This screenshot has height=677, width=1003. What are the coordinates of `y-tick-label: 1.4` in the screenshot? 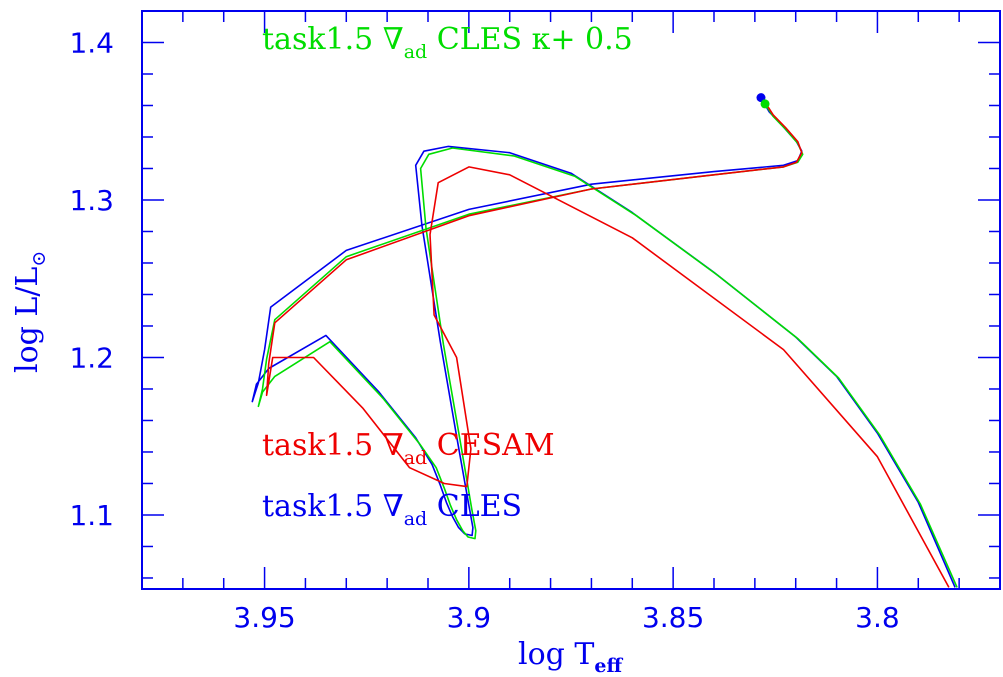 It's located at (91, 42).